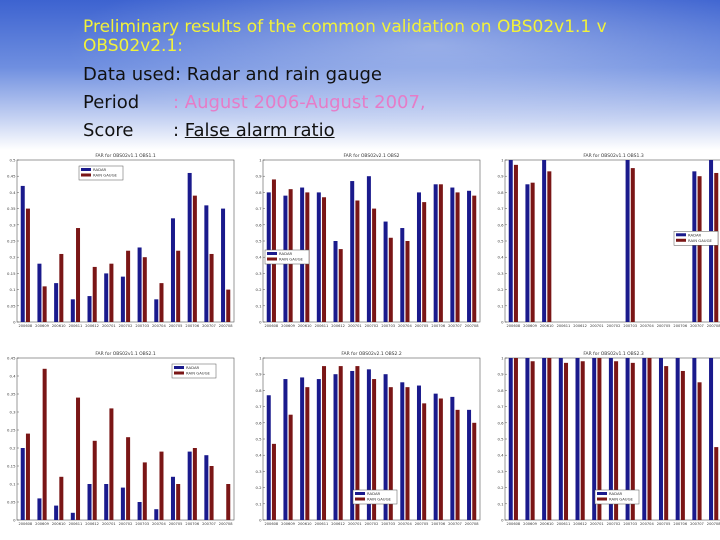 The height and width of the screenshot is (540, 720). Describe the element at coordinates (564, 524) in the screenshot. I see `x-tick-label: 200611` at that location.